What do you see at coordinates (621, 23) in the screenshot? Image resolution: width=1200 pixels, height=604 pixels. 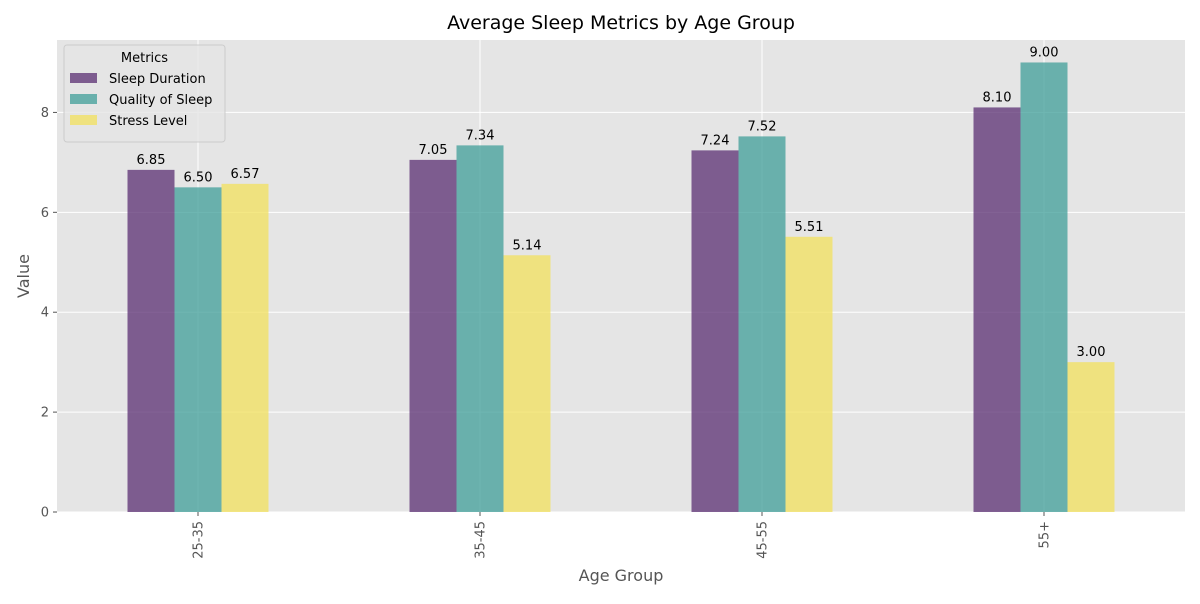 I see `chart-title: Average Sleep Metrics by Age Group` at bounding box center [621, 23].